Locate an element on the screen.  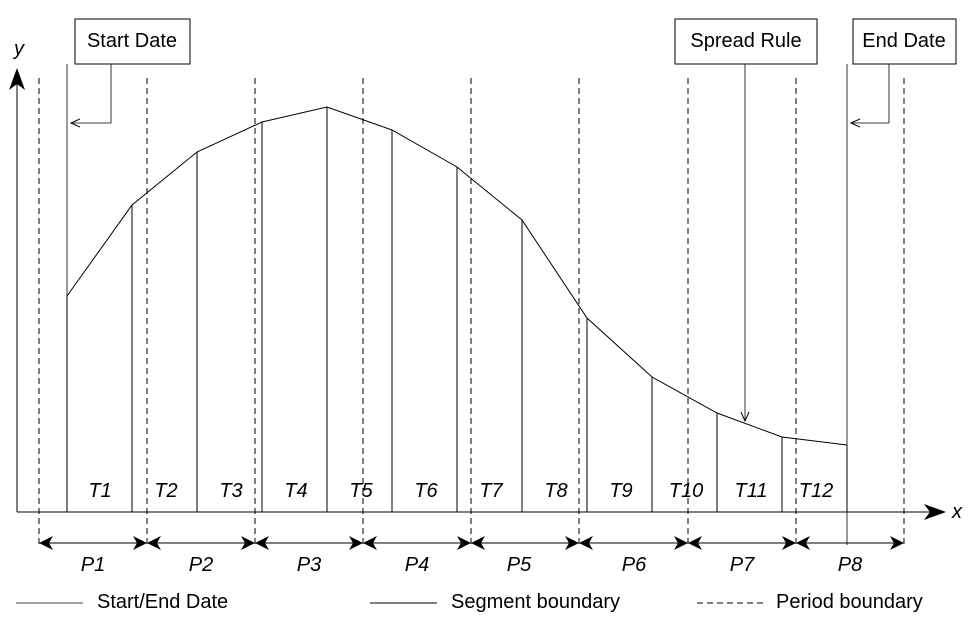
y-axis-label: y is located at coordinates (18, 49).